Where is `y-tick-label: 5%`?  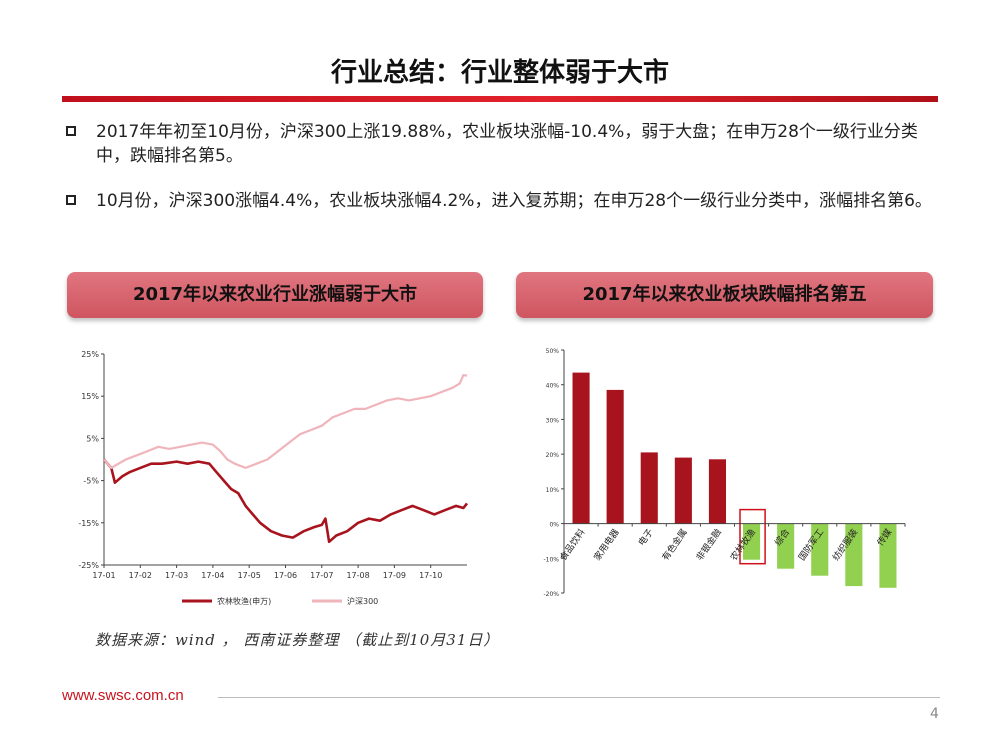
y-tick-label: 5% is located at coordinates (92, 438).